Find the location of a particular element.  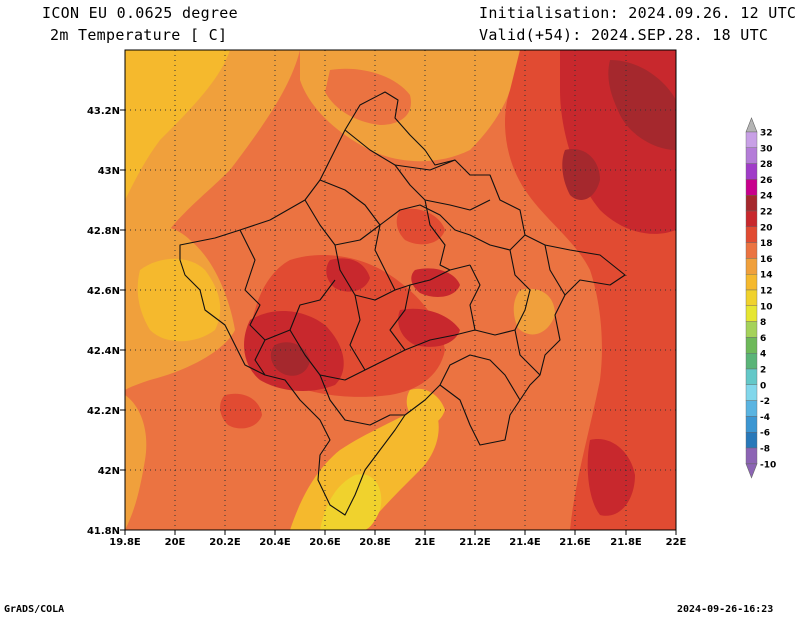

lon-label: 20.4E is located at coordinates (275, 542).